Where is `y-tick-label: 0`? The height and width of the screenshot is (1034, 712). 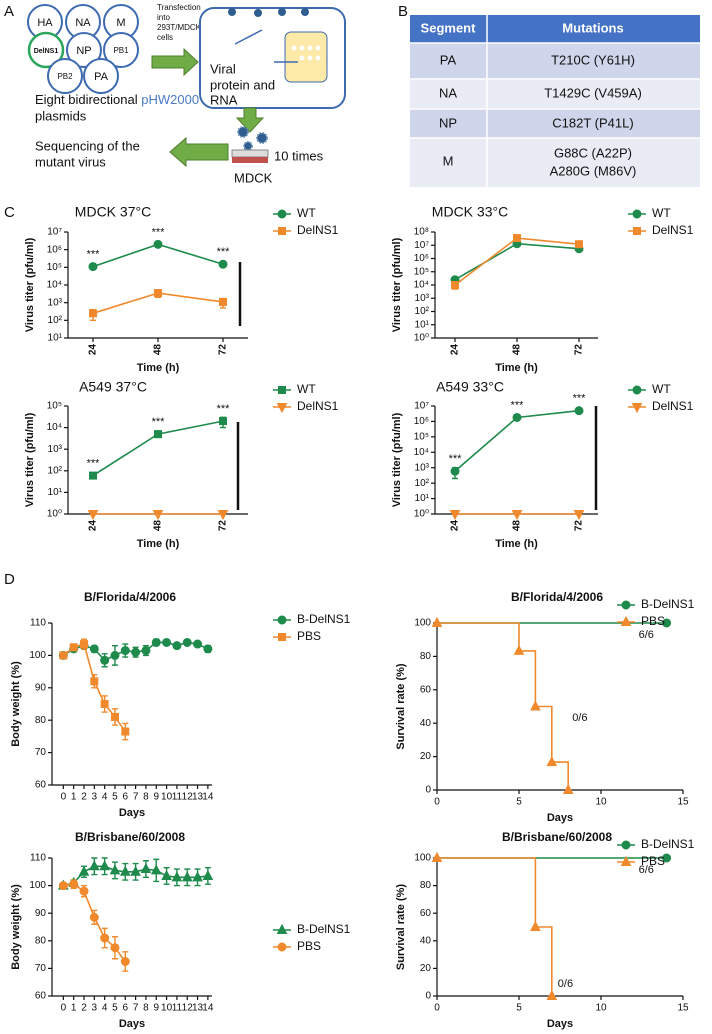 y-tick-label: 0 is located at coordinates (428, 790).